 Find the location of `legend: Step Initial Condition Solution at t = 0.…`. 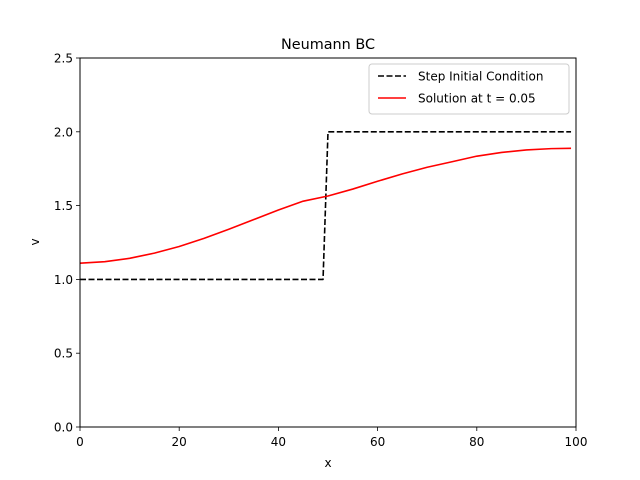

legend: Step Initial Condition Solution at t = 0.… is located at coordinates (469, 89).